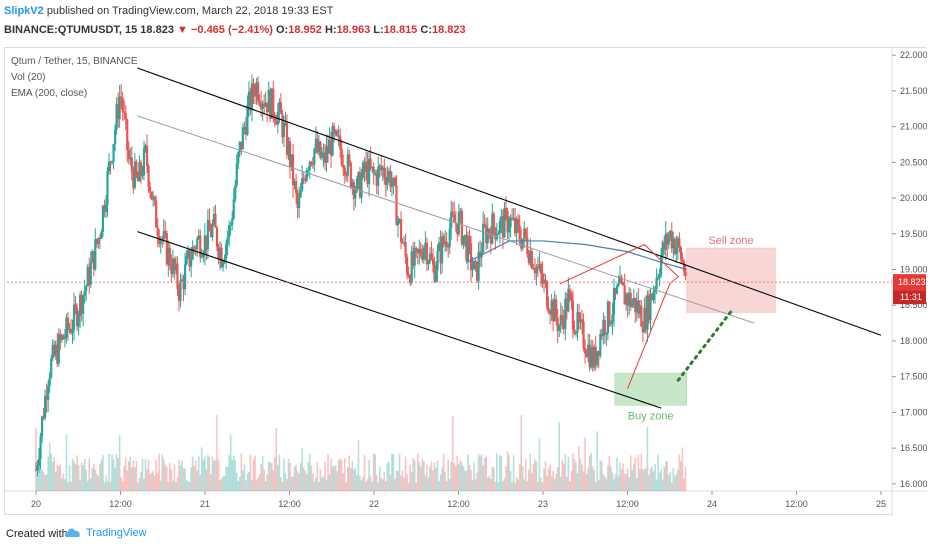 The height and width of the screenshot is (550, 932). What do you see at coordinates (913, 448) in the screenshot?
I see `y-tick-label: 16.500` at bounding box center [913, 448].